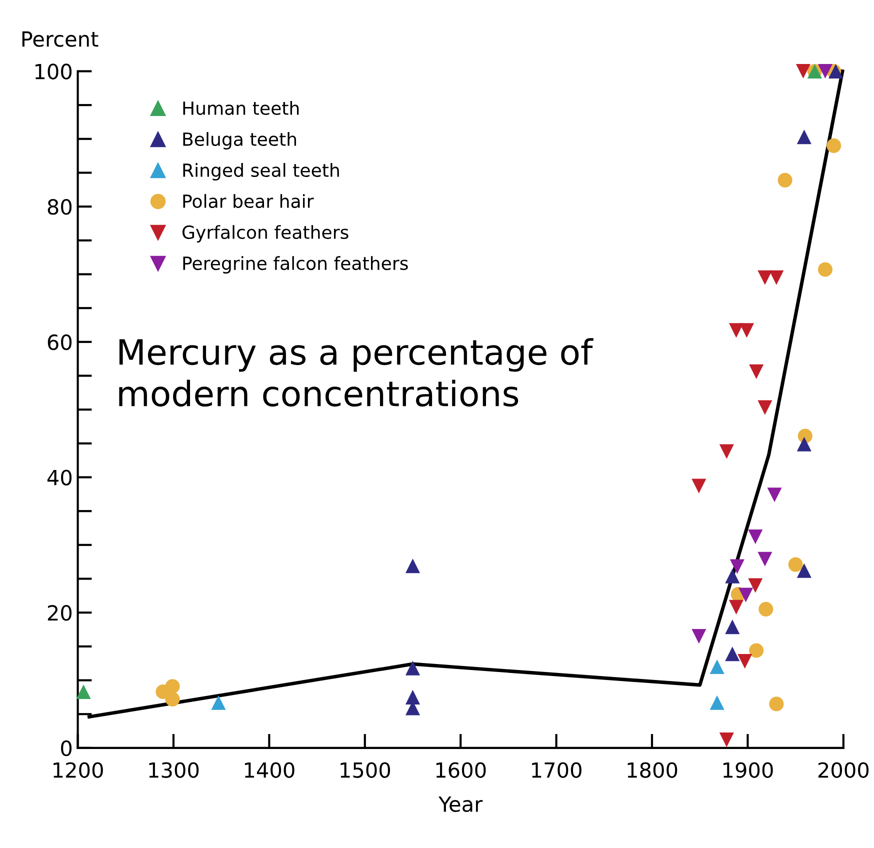 The width and height of the screenshot is (874, 848). Describe the element at coordinates (265, 234) in the screenshot. I see `legend-label: Gyrfalcon feathers` at that location.